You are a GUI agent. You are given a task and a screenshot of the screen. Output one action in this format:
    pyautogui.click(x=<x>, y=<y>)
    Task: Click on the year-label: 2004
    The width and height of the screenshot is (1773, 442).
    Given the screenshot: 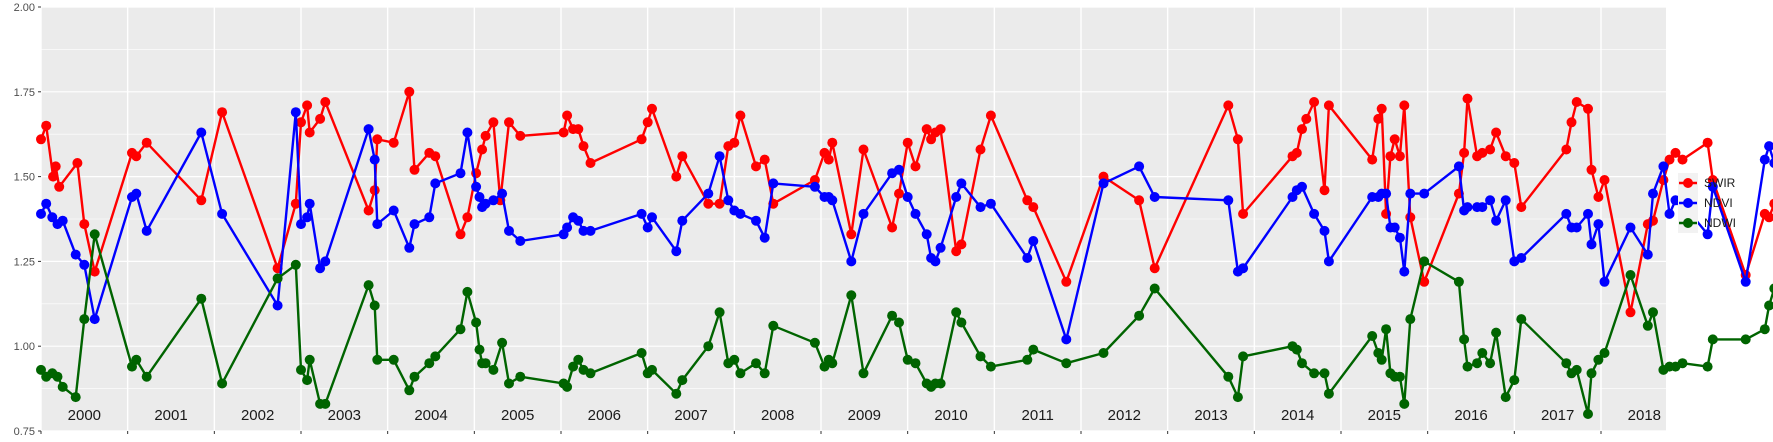 What is the action you would take?
    pyautogui.click(x=430, y=415)
    